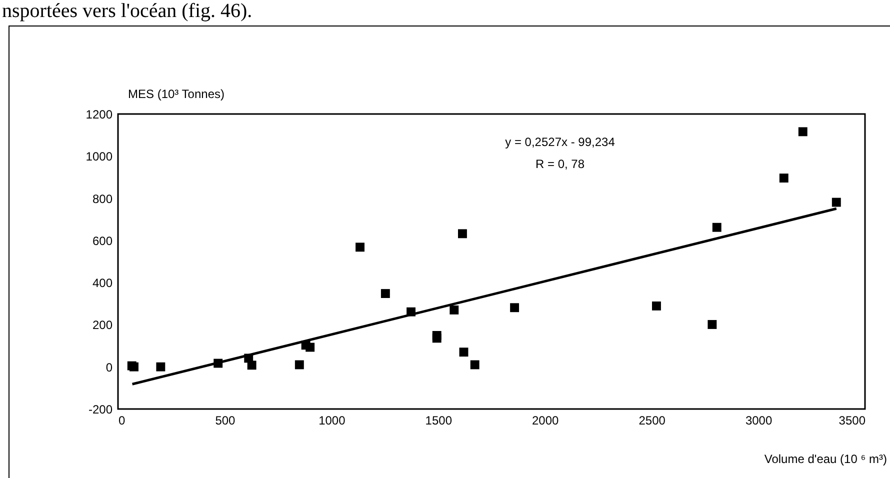  Describe the element at coordinates (102, 199) in the screenshot. I see `y-tick-label: 800` at that location.